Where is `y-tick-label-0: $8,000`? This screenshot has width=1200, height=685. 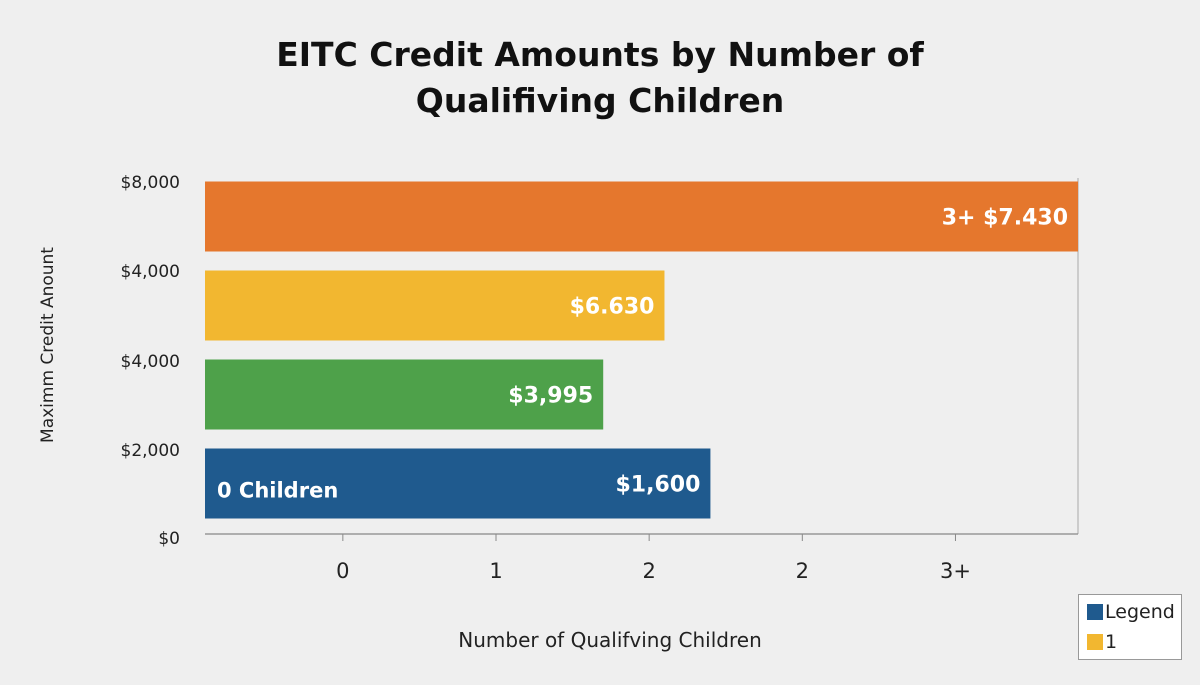 y-tick-label-0: $8,000 is located at coordinates (150, 183).